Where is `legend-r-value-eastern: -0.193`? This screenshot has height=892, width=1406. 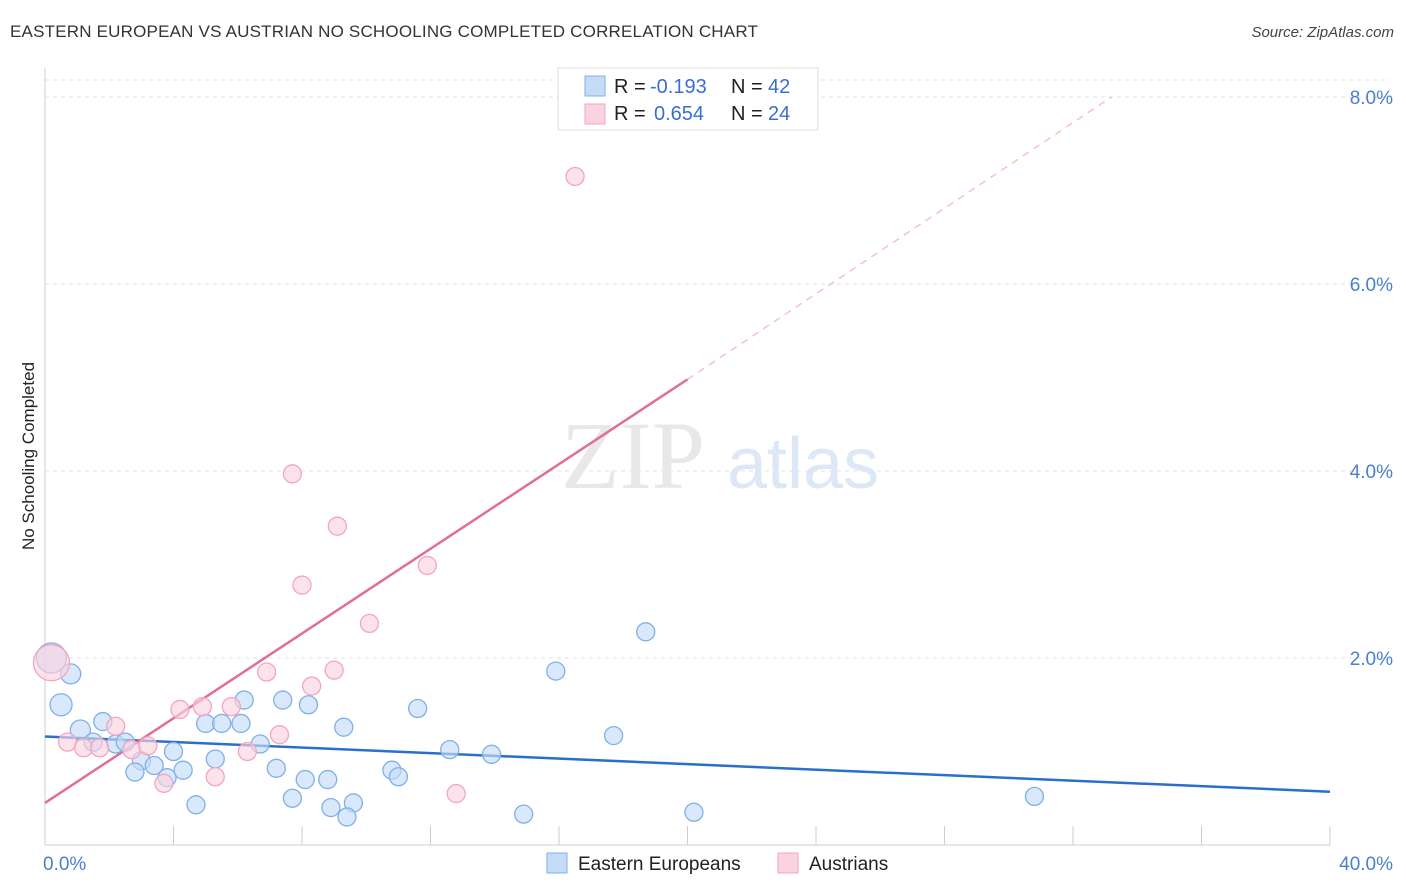 legend-r-value-eastern: -0.193 is located at coordinates (678, 87).